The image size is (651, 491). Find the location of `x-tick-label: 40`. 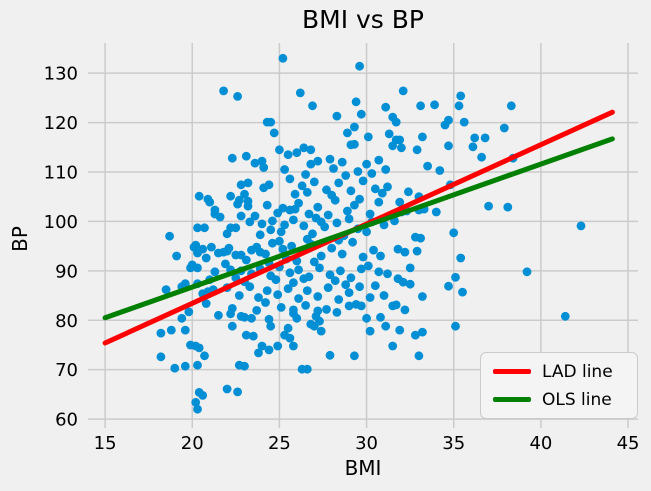

x-tick-label: 40 is located at coordinates (540, 443).